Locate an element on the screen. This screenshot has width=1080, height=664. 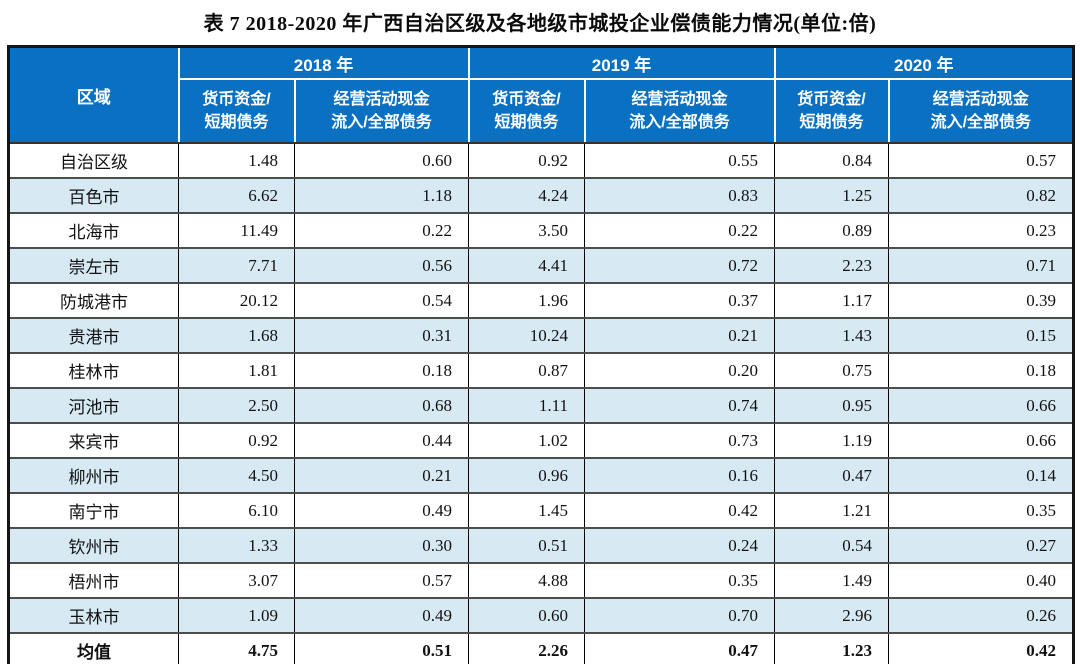
value-cell: 2.26 is located at coordinates (527, 648).